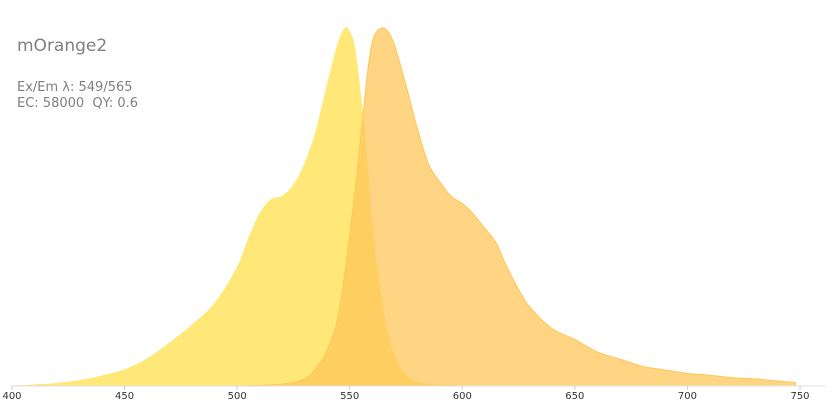 The width and height of the screenshot is (840, 420). Describe the element at coordinates (799, 396) in the screenshot. I see `x-tick-label: 750` at that location.